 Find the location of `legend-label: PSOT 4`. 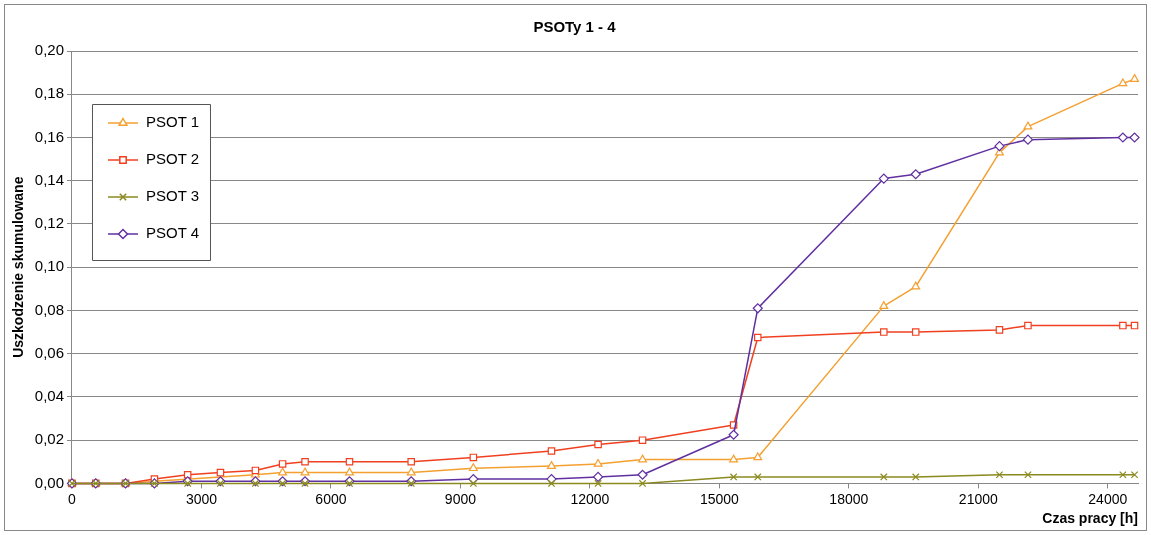

legend-label: PSOT 4 is located at coordinates (172, 233).